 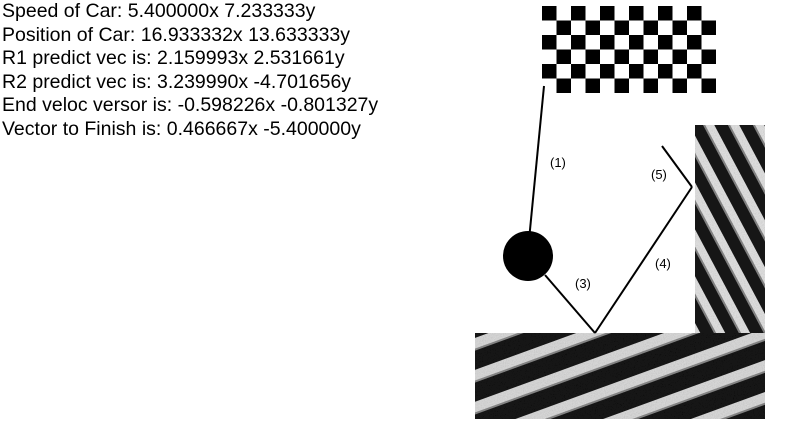 I want to click on hud-label: Vector to Finish is:, so click(x=82, y=128).